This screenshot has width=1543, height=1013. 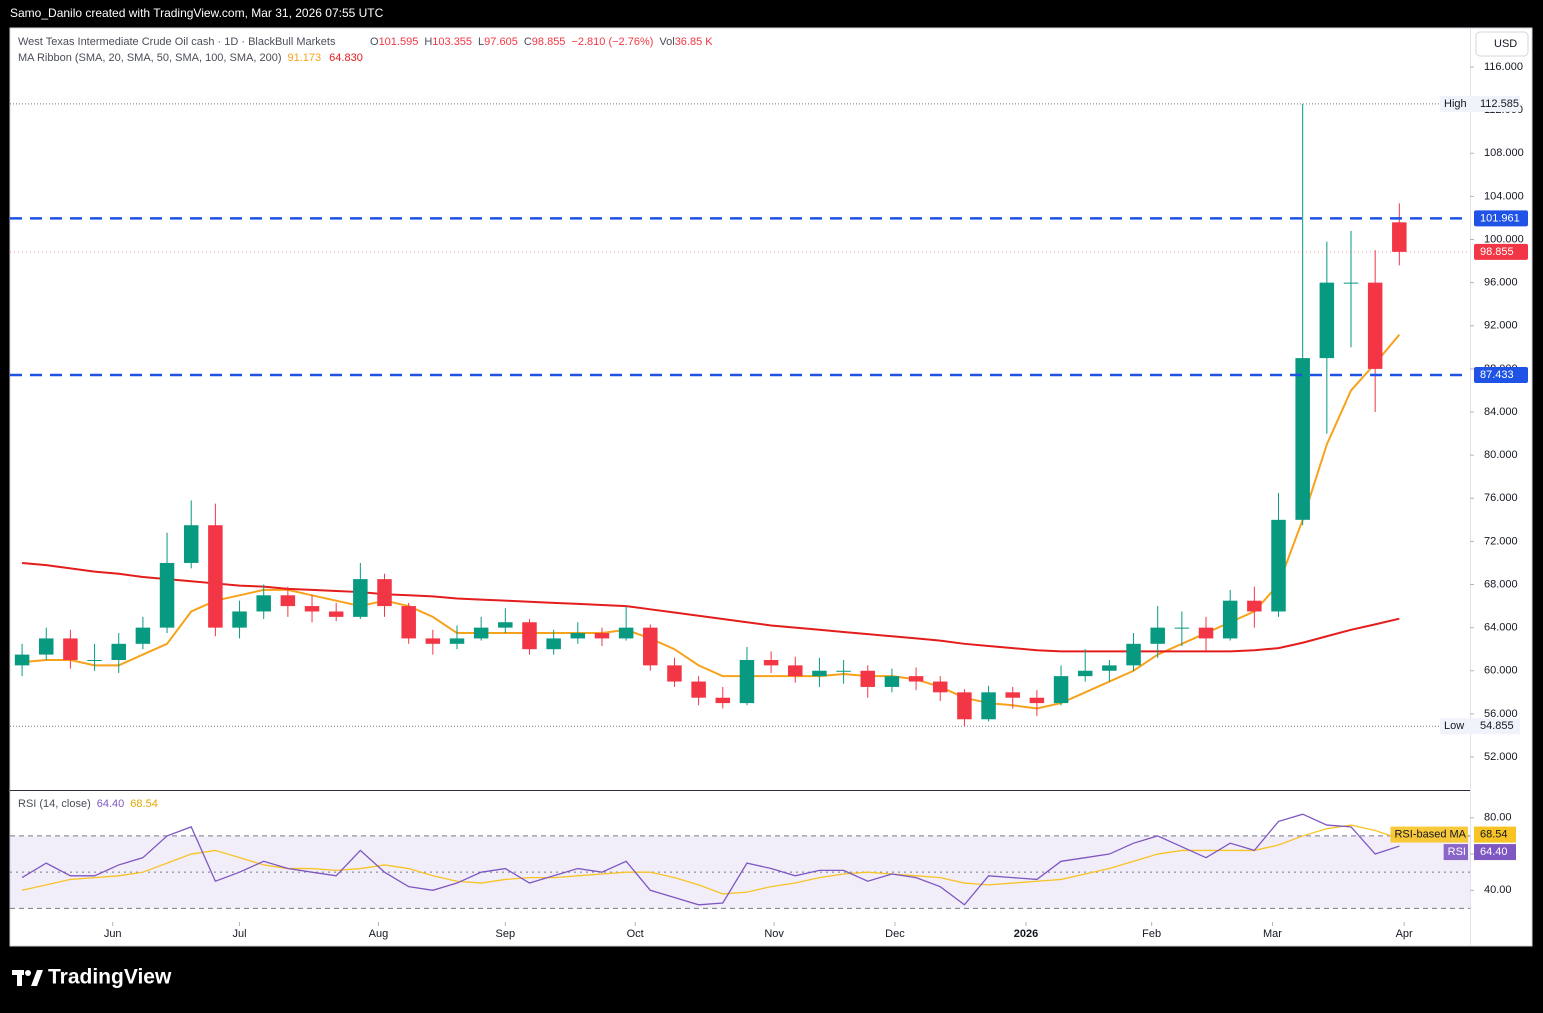 What do you see at coordinates (895, 934) in the screenshot?
I see `x-tick-label: Dec` at bounding box center [895, 934].